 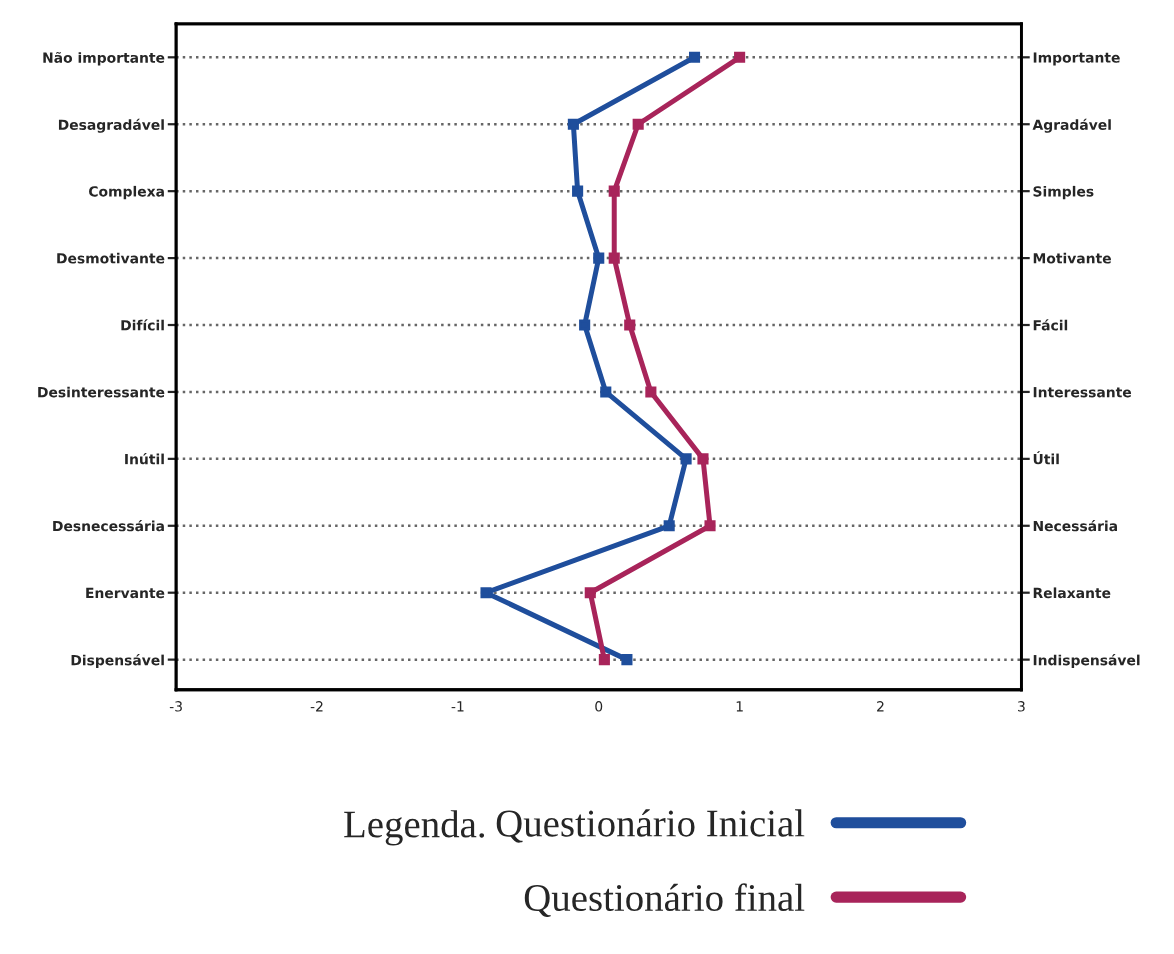 What do you see at coordinates (650, 826) in the screenshot?
I see `legend-label: Questionário Inicial` at bounding box center [650, 826].